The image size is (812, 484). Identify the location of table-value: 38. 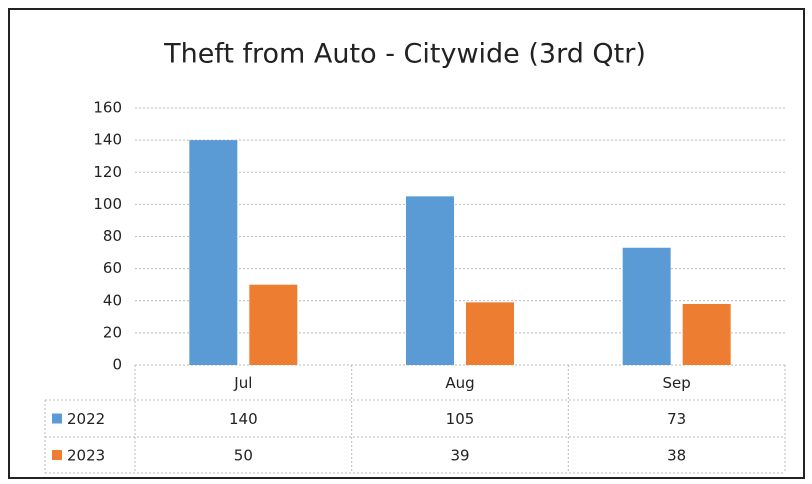
(676, 456).